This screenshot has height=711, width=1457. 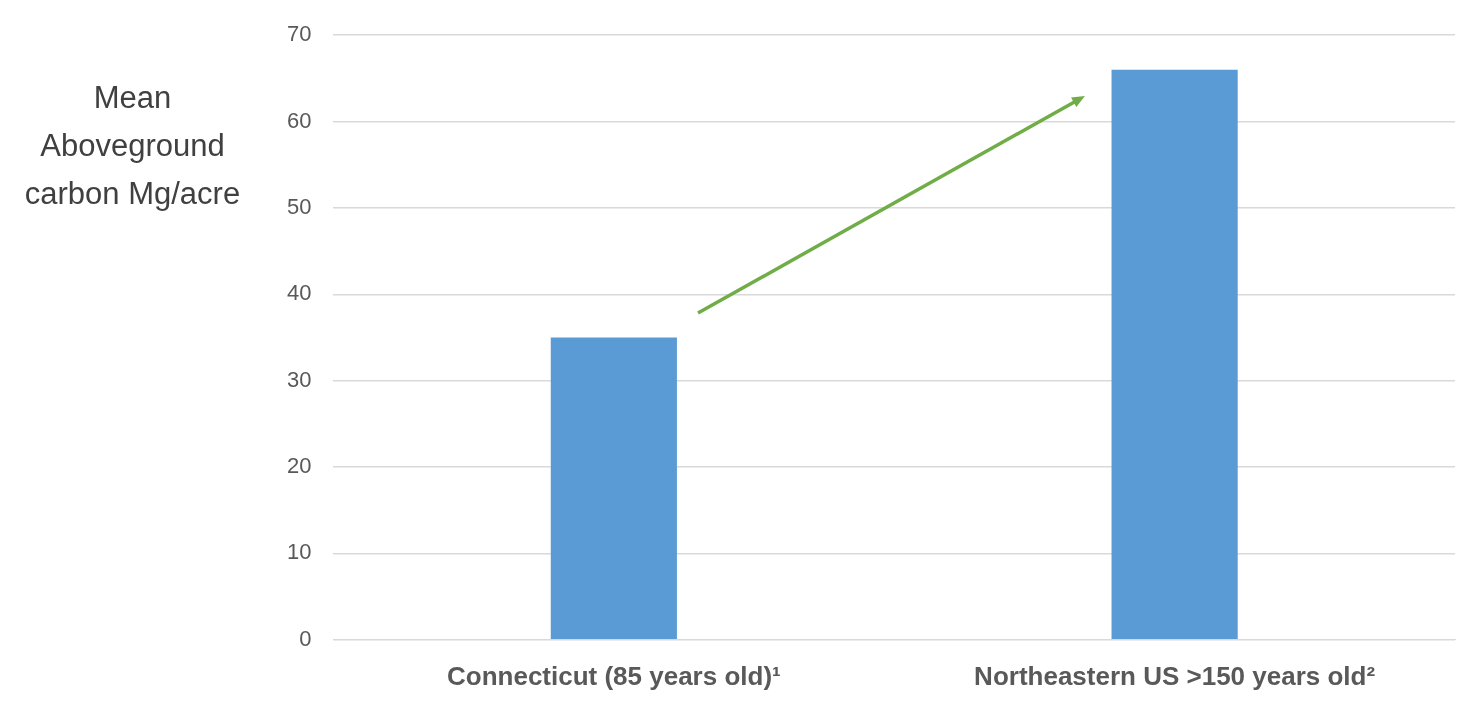 What do you see at coordinates (305, 638) in the screenshot?
I see `y-tick-label: 0` at bounding box center [305, 638].